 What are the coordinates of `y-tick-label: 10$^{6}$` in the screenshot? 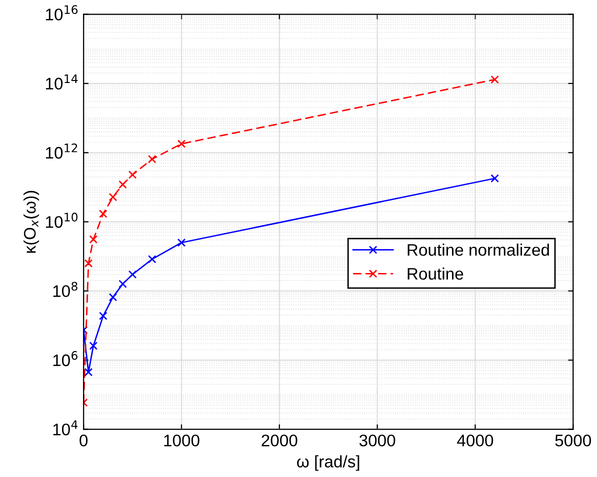 It's located at (65, 358).